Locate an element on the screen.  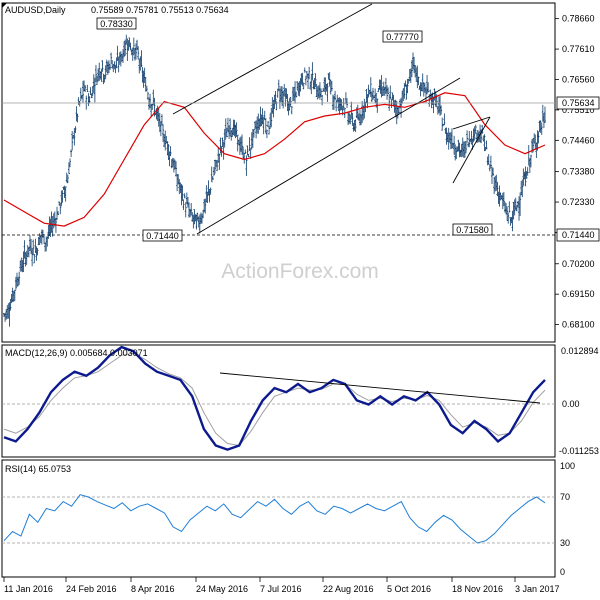
svg-text: 0.78330 is located at coordinates (116, 24).